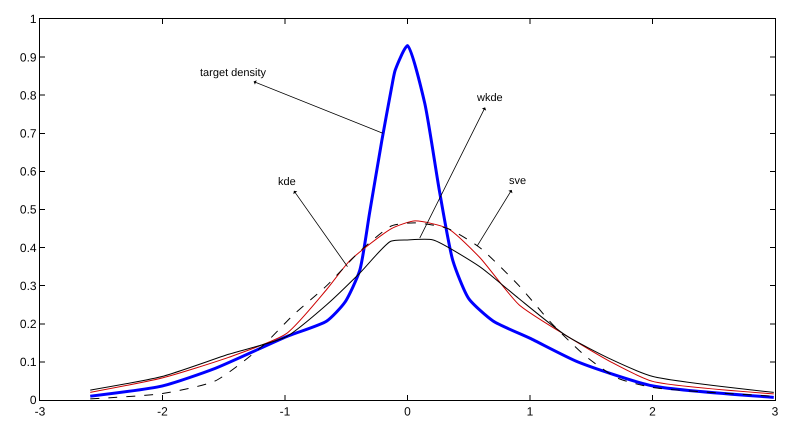 Image resolution: width=791 pixels, height=430 pixels. I want to click on x-tick-label: -3, so click(40, 411).